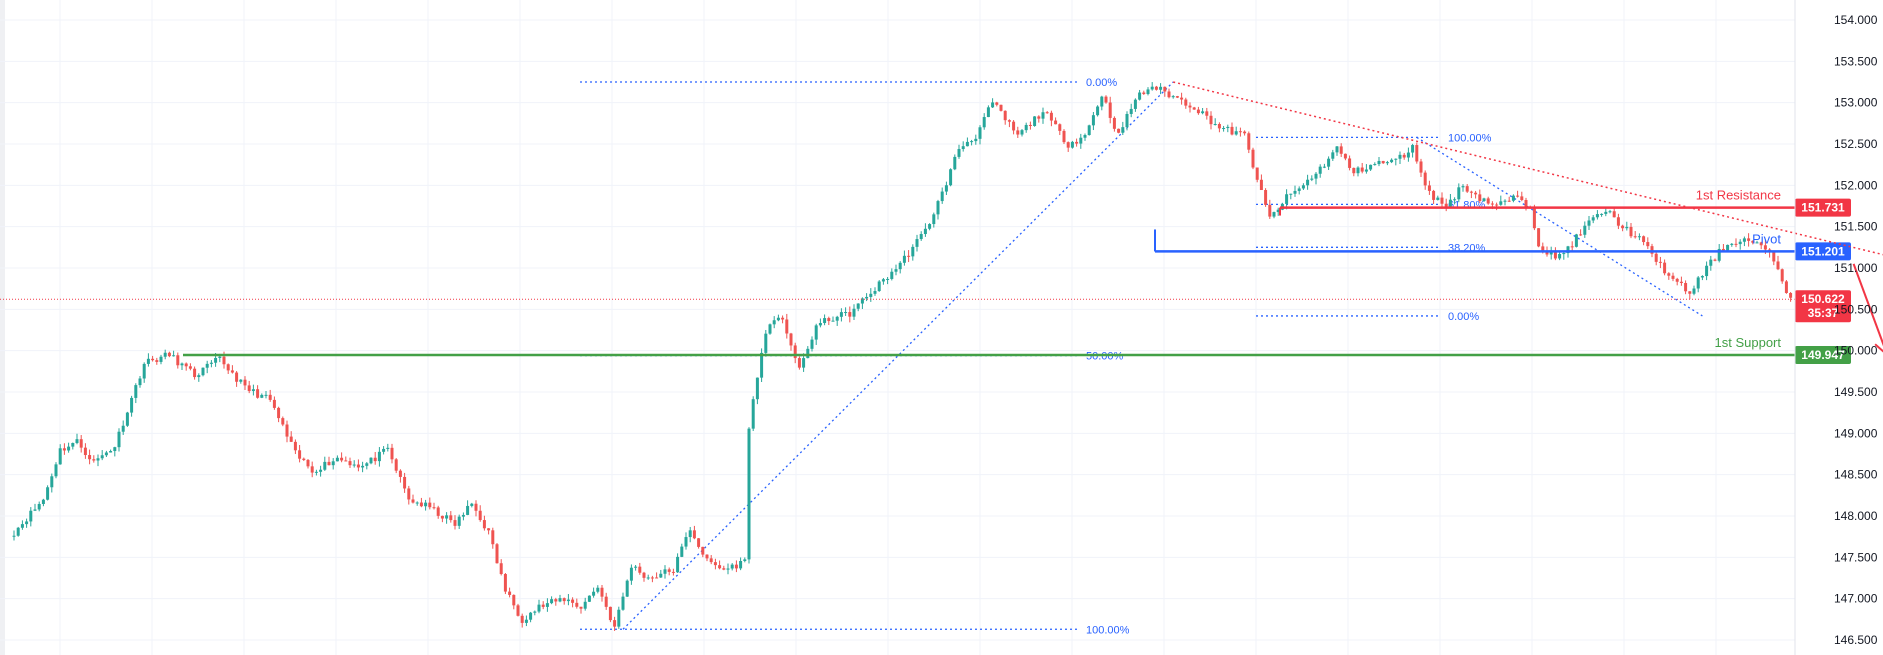  I want to click on level-name-label: 1st Support, so click(1748, 342).